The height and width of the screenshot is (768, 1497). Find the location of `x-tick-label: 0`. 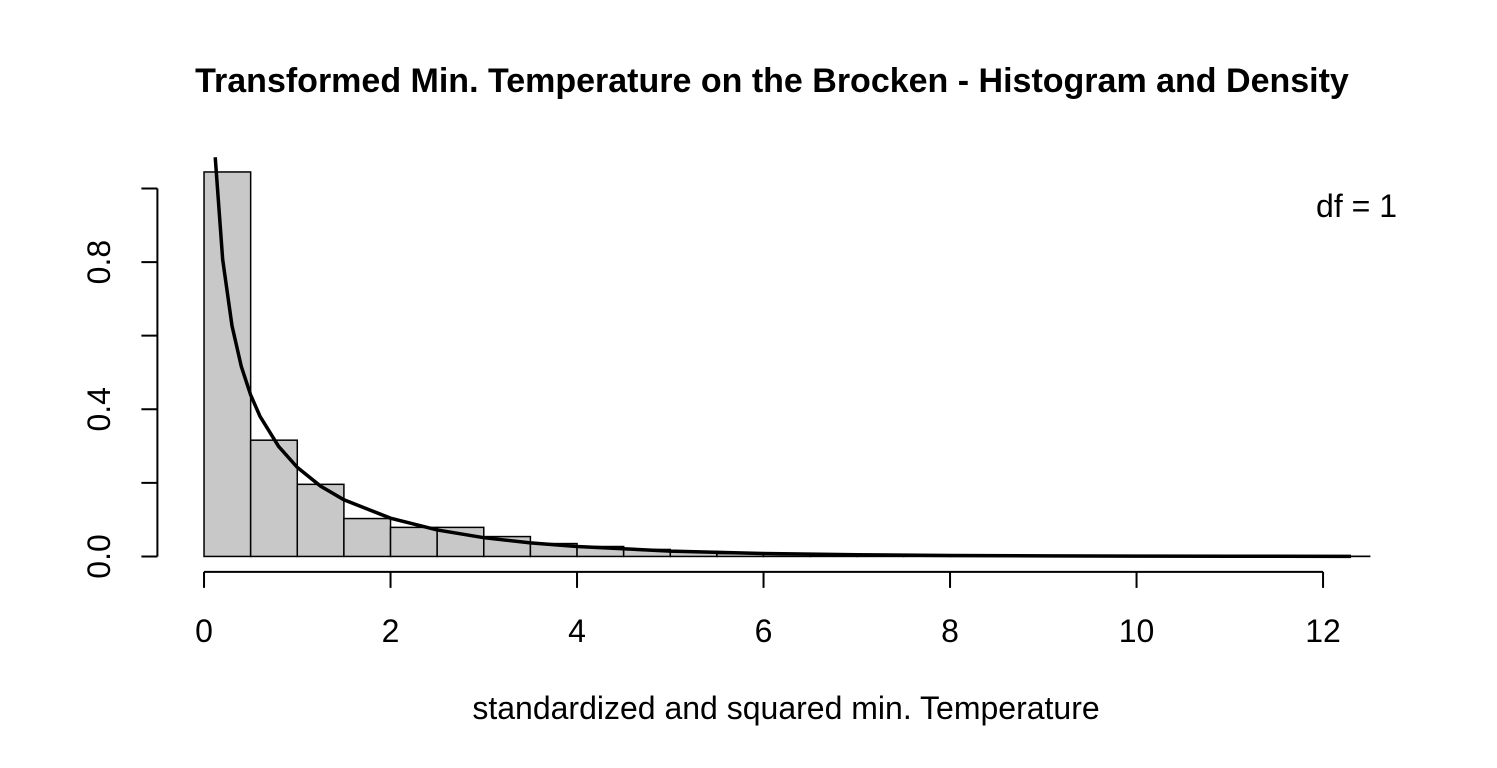

x-tick-label: 0 is located at coordinates (204, 631).